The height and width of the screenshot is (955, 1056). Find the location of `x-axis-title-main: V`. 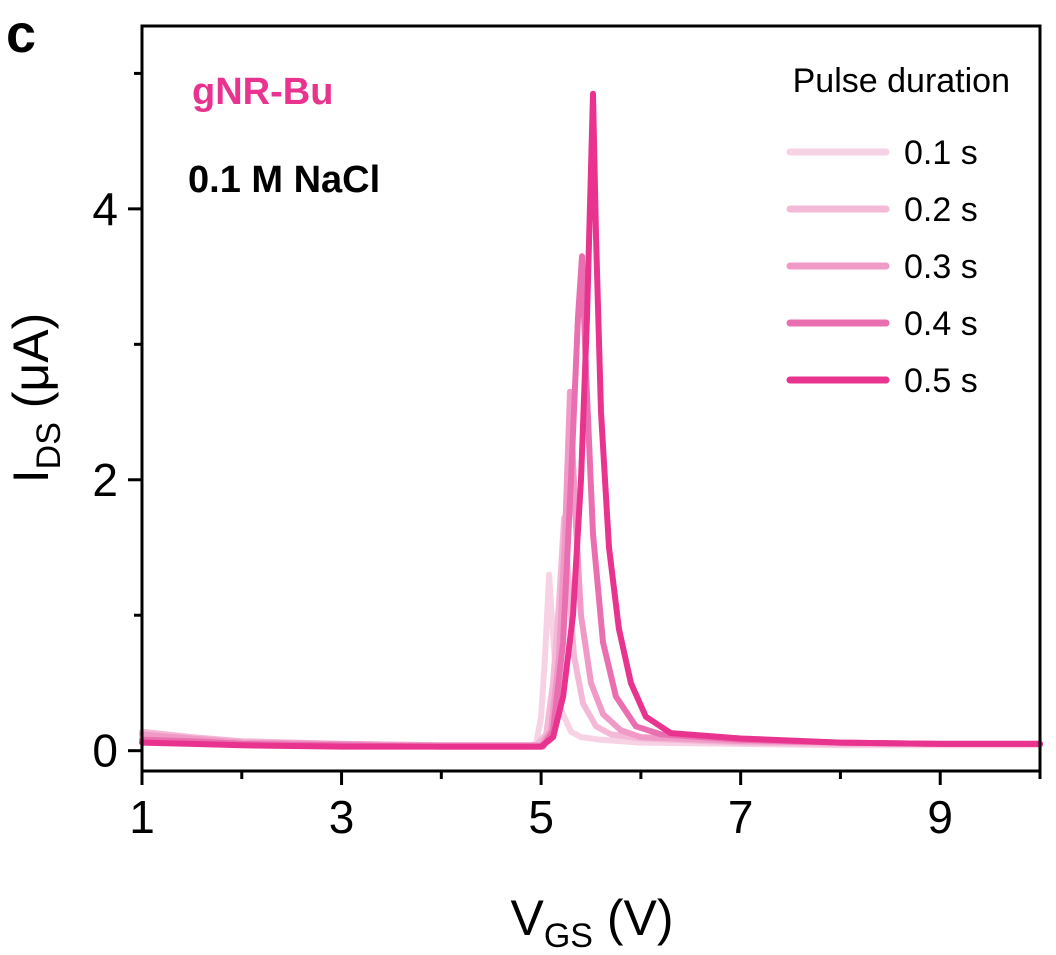

x-axis-title-main: V is located at coordinates (527, 918).